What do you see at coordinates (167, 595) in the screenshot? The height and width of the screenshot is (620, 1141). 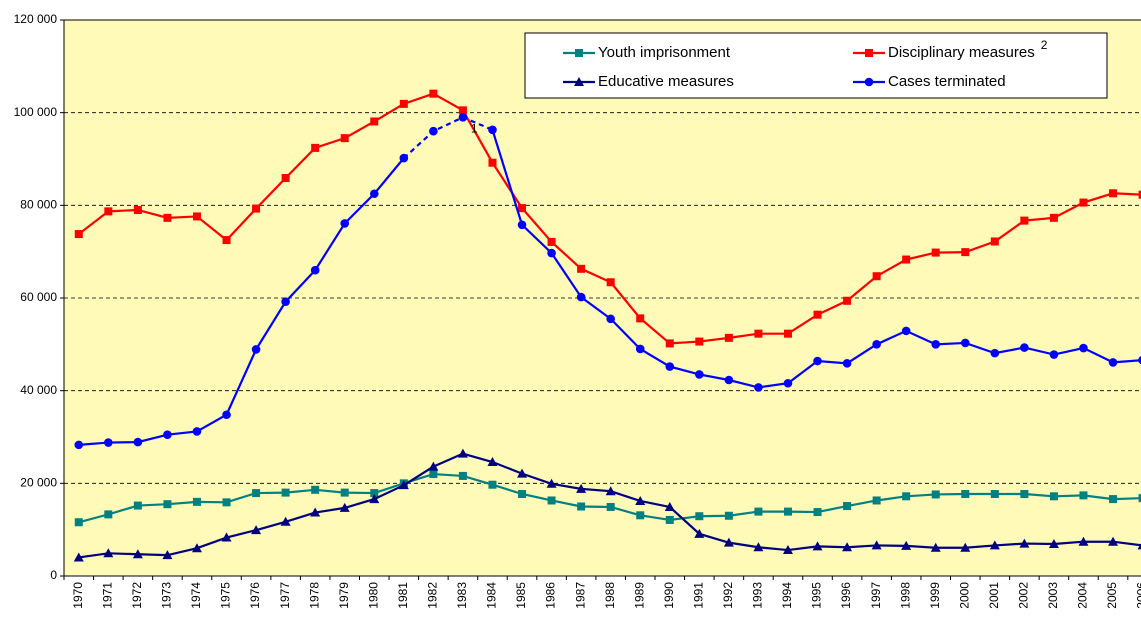 I see `x-tick-label: 1973` at bounding box center [167, 595].